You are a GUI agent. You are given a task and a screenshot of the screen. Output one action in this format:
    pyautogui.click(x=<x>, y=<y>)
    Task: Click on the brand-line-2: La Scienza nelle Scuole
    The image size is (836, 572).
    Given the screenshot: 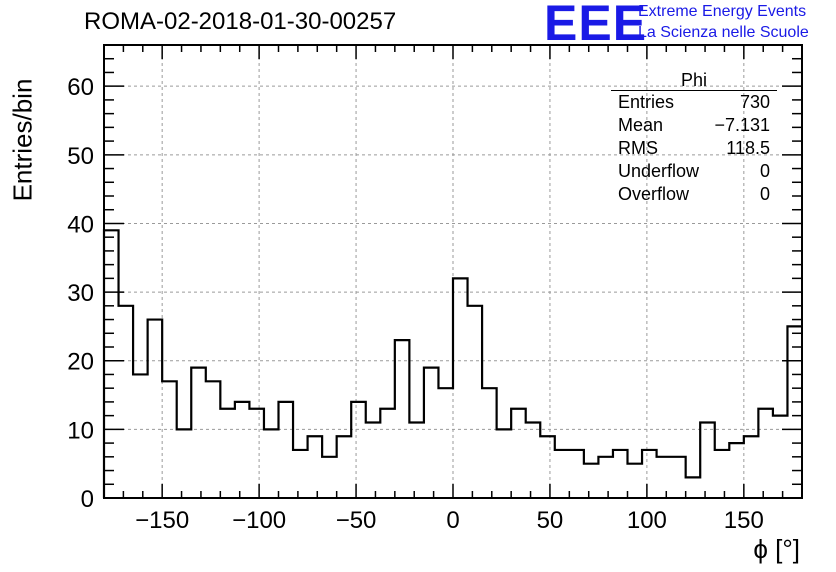 What is the action you would take?
    pyautogui.click(x=723, y=32)
    